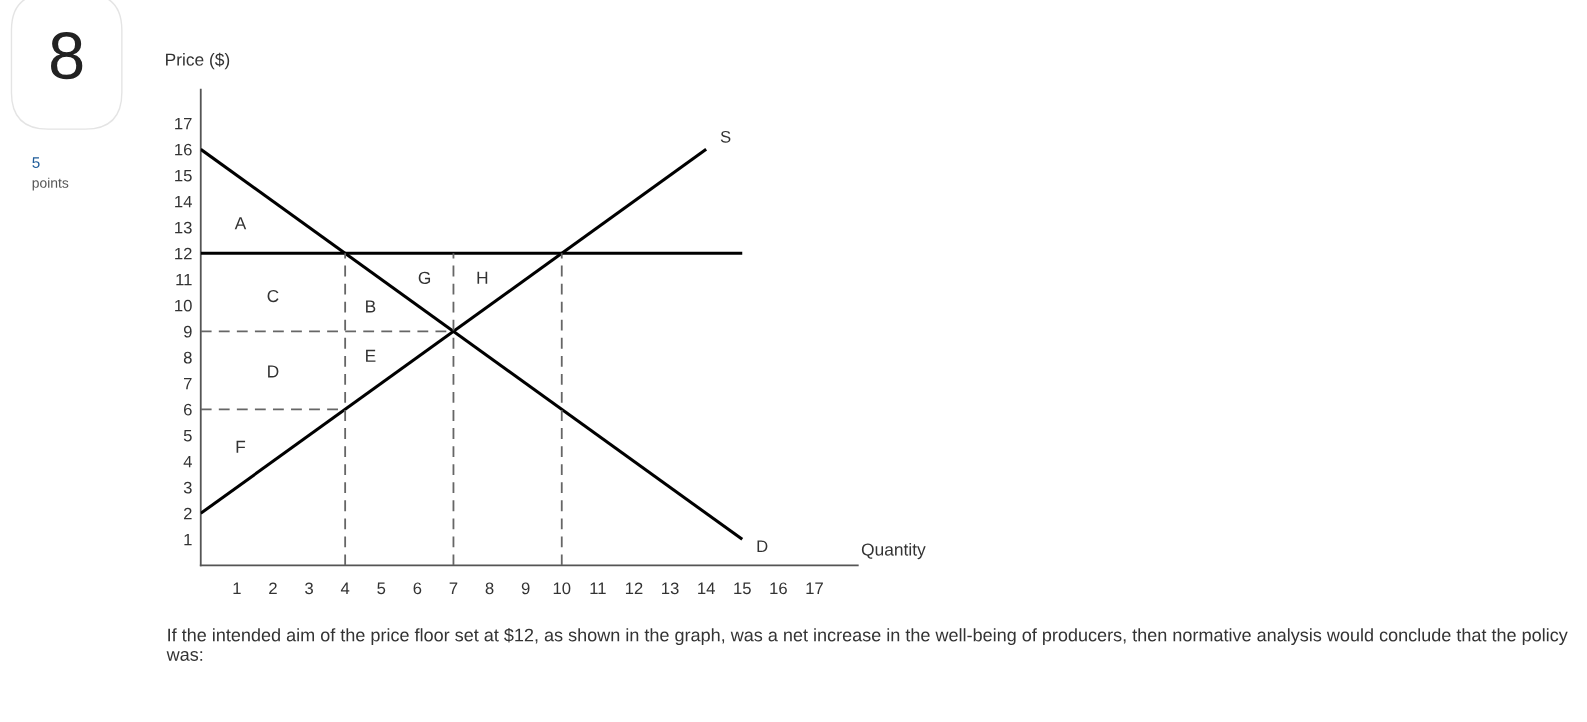  What do you see at coordinates (183, 149) in the screenshot?
I see `y-tick-label: 16` at bounding box center [183, 149].